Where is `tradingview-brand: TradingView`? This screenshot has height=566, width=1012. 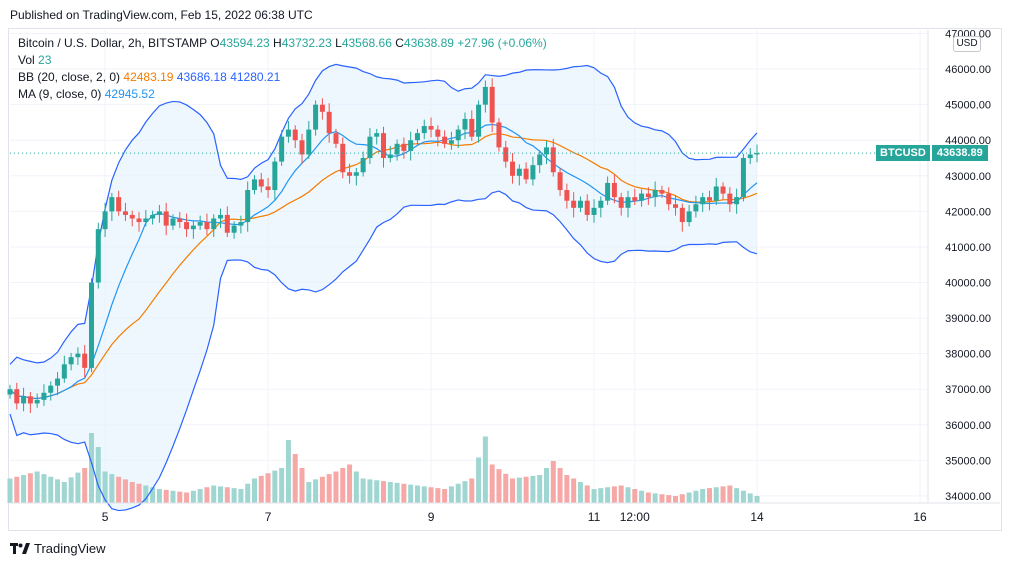 tradingview-brand: TradingView is located at coordinates (58, 548).